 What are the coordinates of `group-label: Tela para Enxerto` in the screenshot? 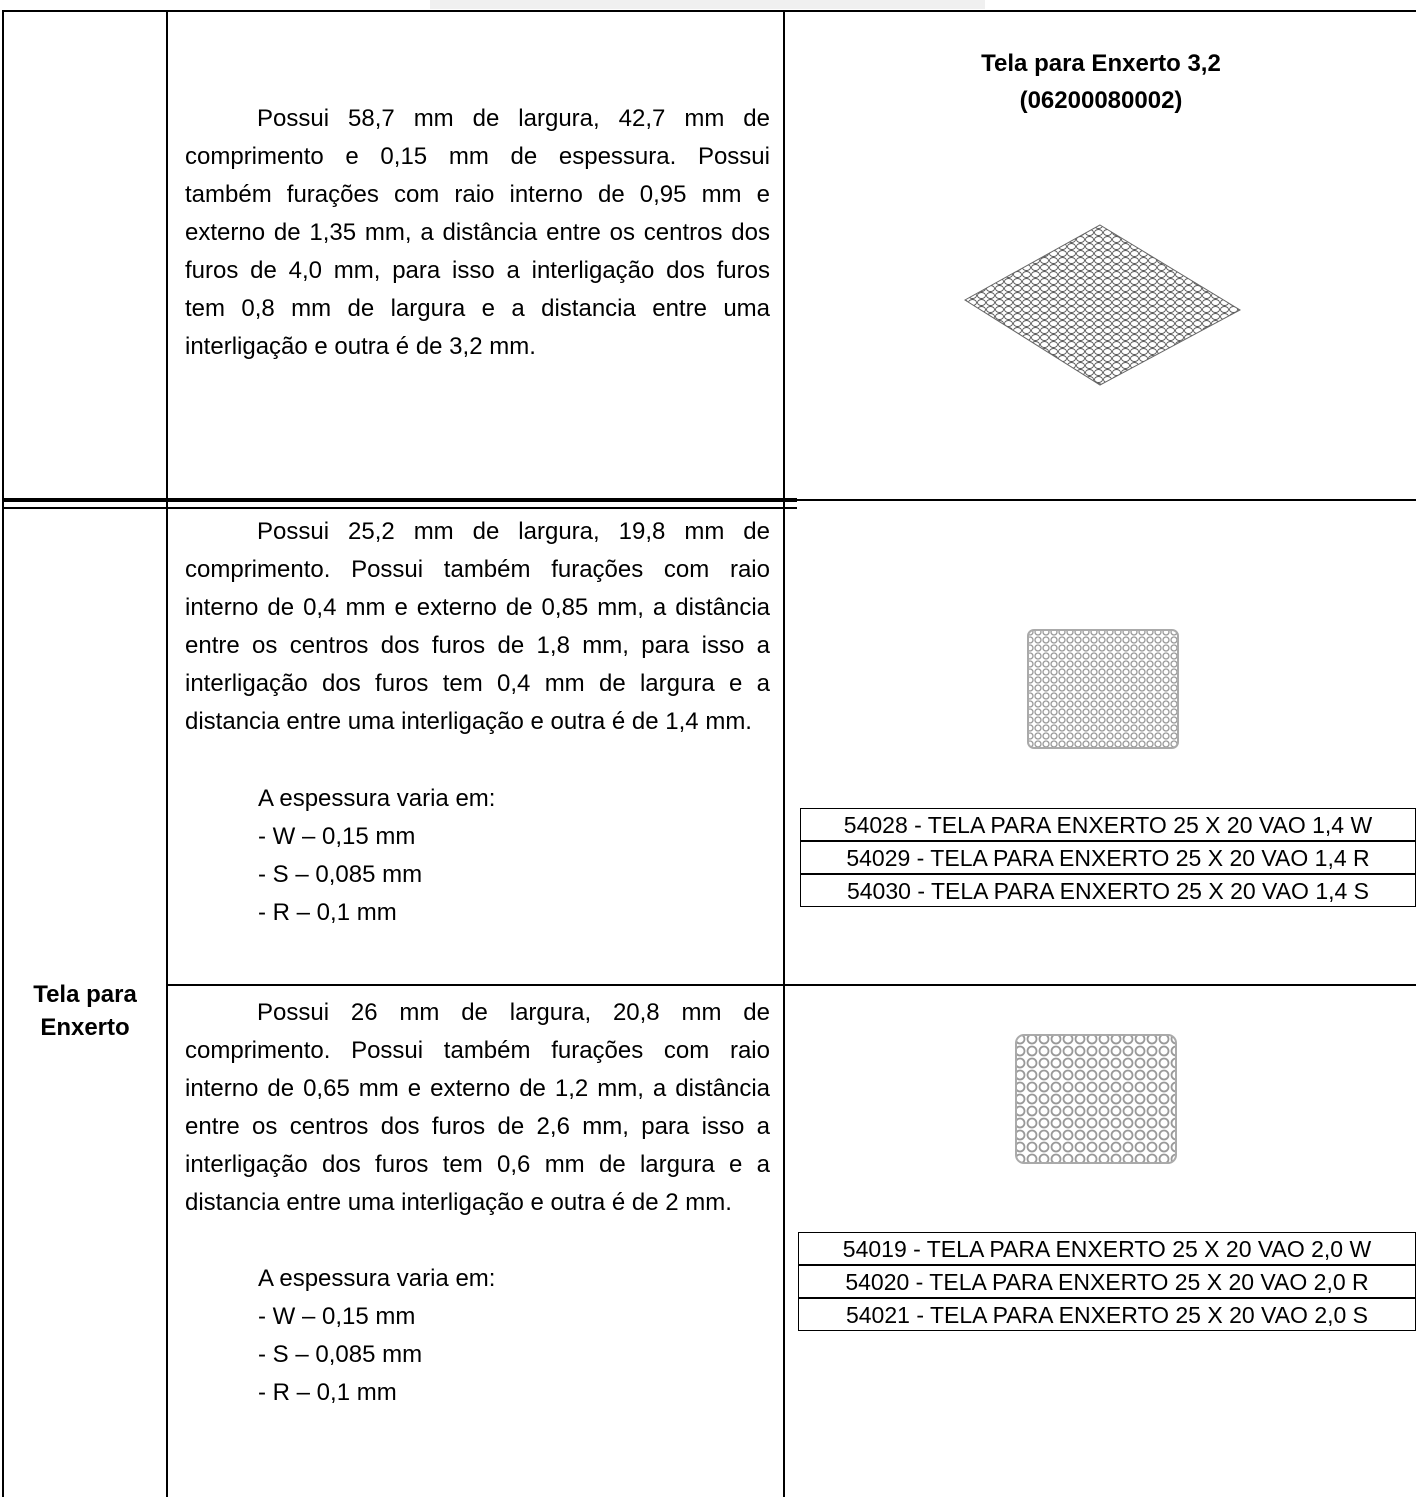 It's located at (85, 1011).